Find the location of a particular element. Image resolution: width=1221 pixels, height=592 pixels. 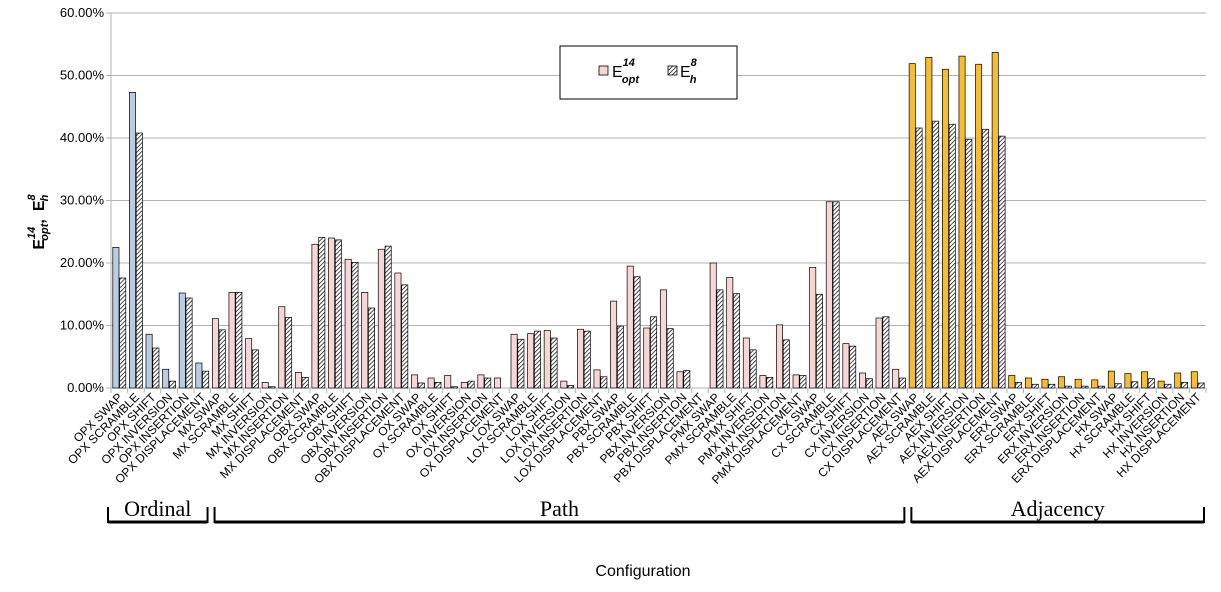

y-tick-label: 0.00% is located at coordinates (85, 387).